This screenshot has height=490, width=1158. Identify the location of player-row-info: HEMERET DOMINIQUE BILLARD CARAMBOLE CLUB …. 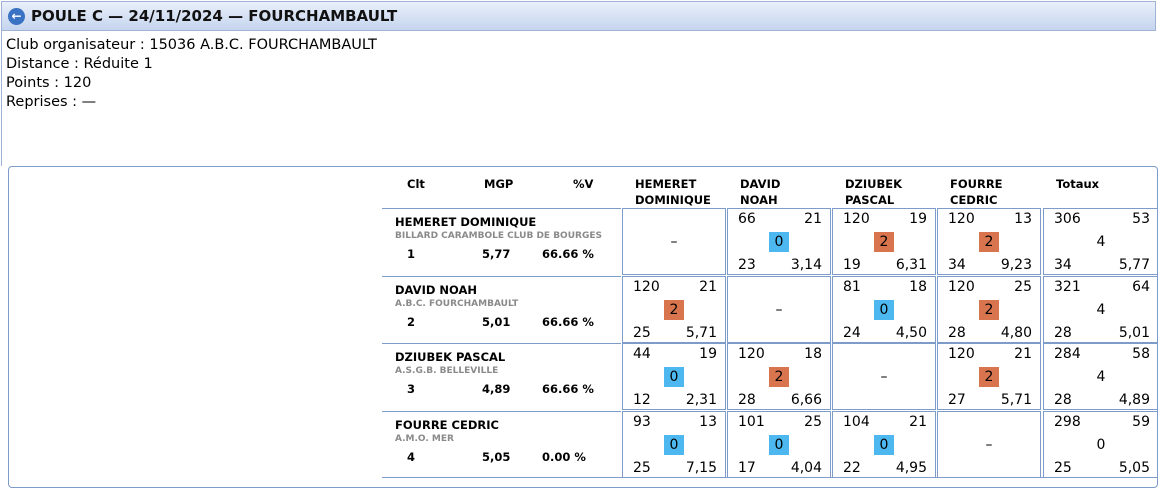
(501, 241).